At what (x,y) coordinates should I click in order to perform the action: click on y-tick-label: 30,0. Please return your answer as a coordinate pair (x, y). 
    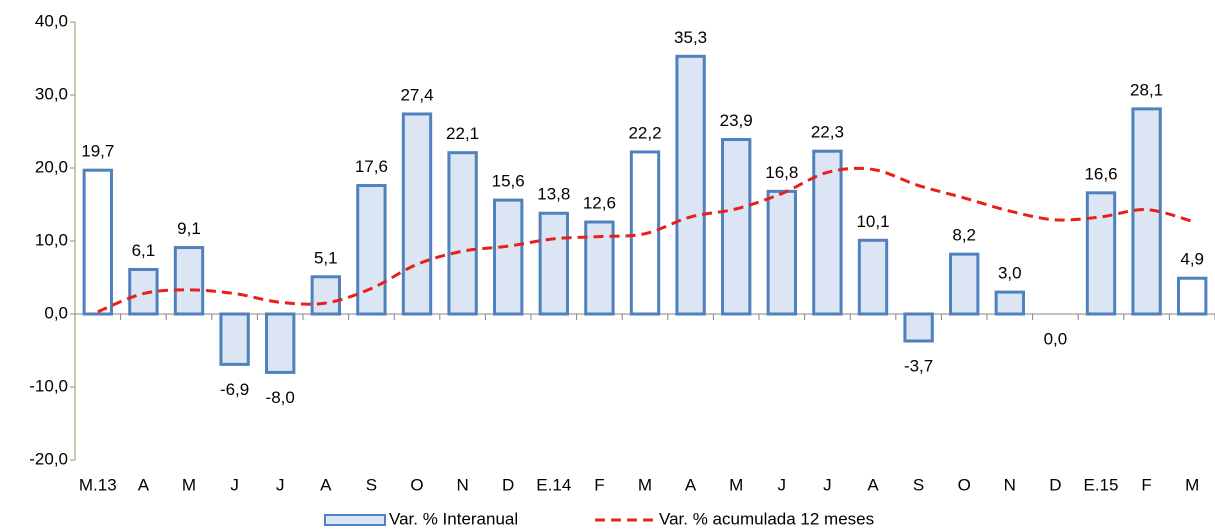
    Looking at the image, I should click on (51, 93).